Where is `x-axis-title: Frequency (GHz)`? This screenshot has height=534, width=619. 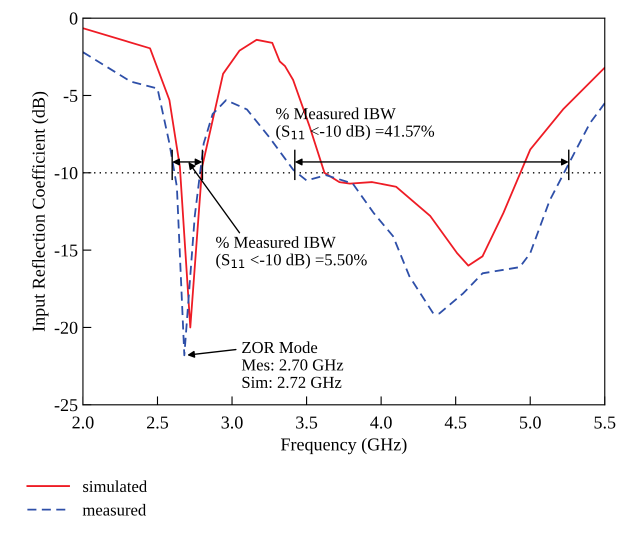 x-axis-title: Frequency (GHz) is located at coordinates (343, 446).